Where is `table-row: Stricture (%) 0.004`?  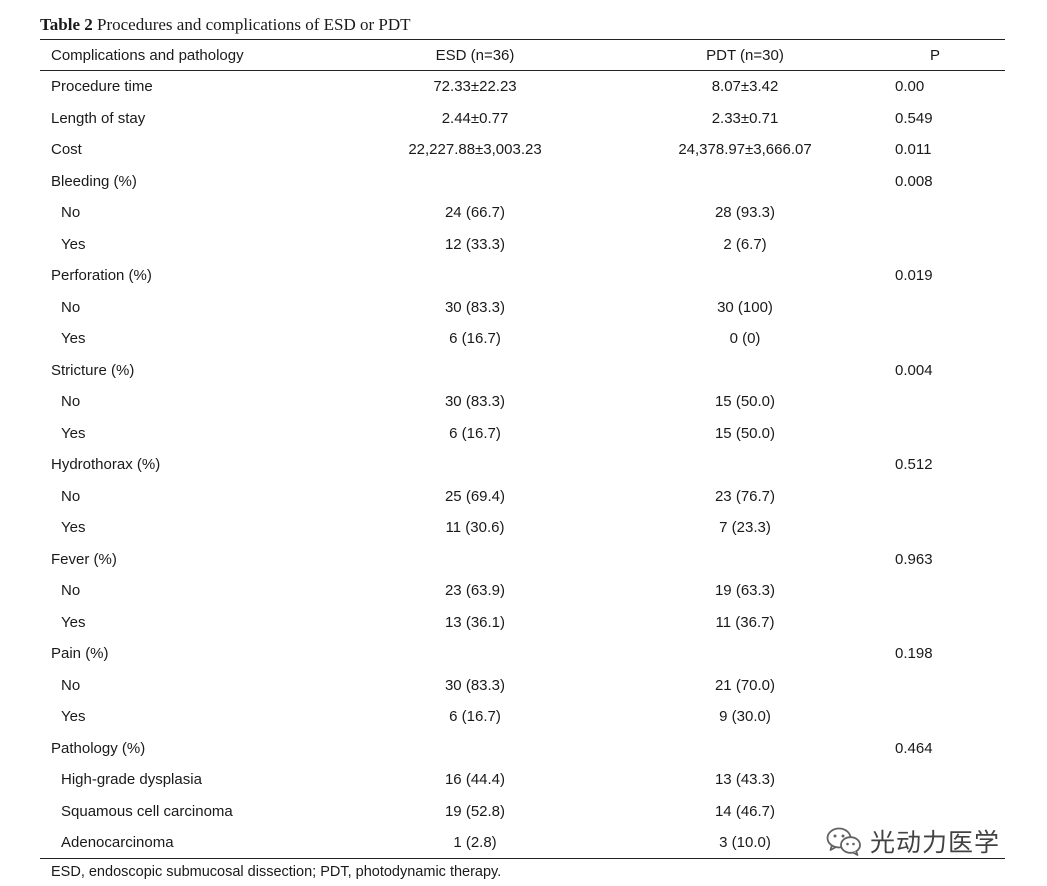 table-row: Stricture (%) 0.004 is located at coordinates (522, 371).